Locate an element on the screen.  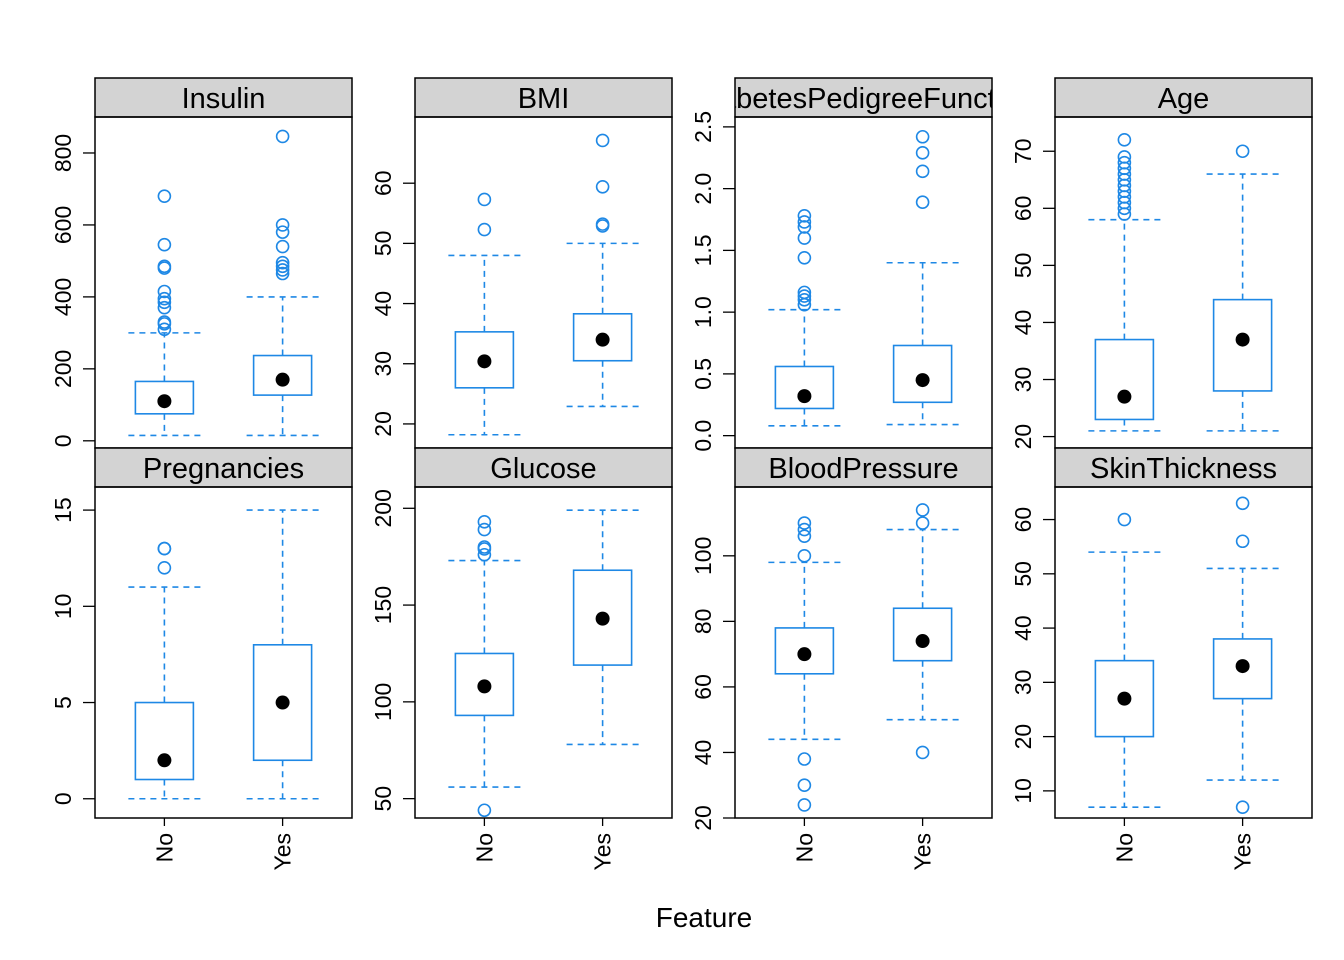
y-tick-label: 30 is located at coordinates (1023, 380).